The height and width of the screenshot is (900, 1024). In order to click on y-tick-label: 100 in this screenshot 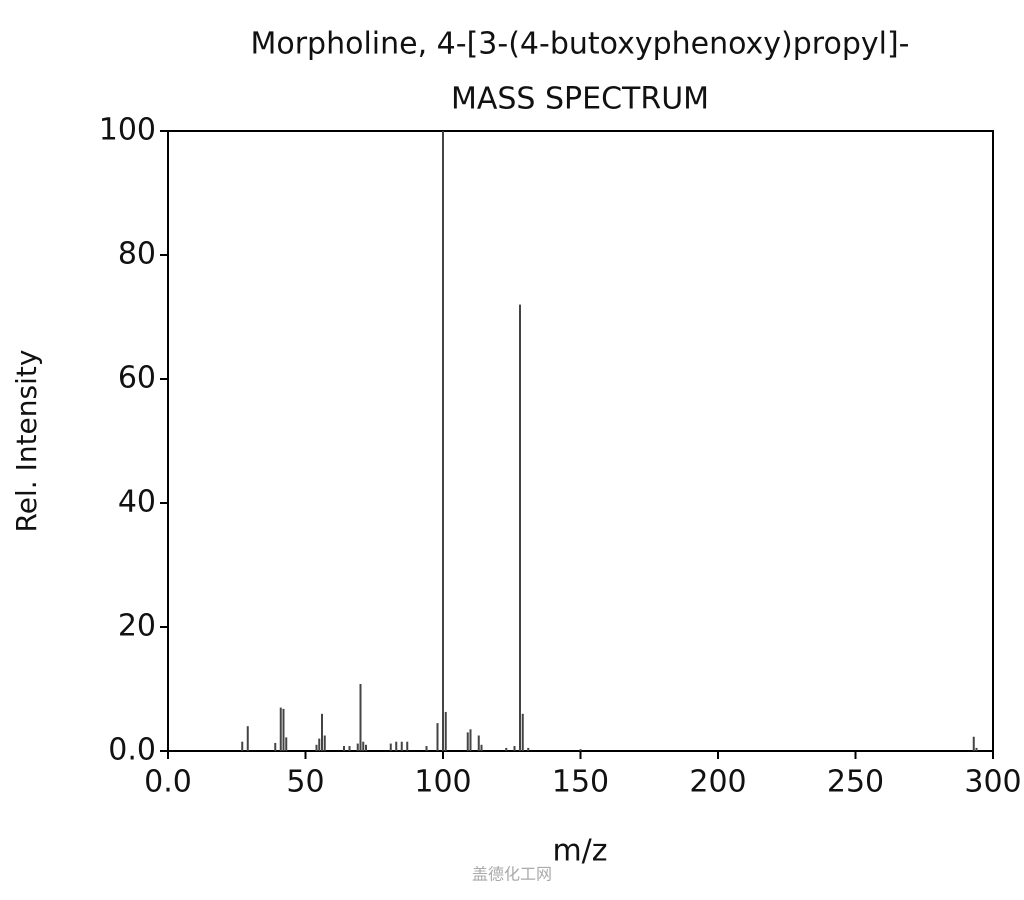, I will do `click(127, 130)`.